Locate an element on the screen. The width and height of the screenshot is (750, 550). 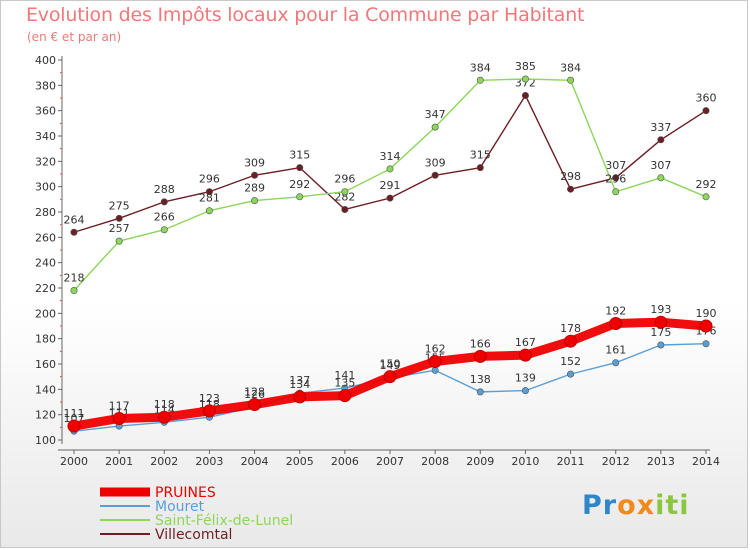
data-label: 149 is located at coordinates (390, 365).